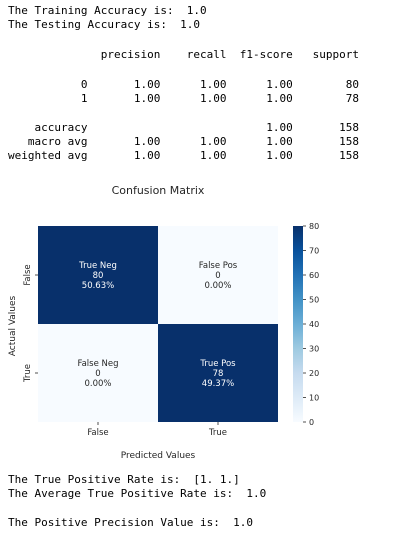 Image resolution: width=417 pixels, height=534 pixels. What do you see at coordinates (314, 398) in the screenshot?
I see `colorbar-tick-label: 10` at bounding box center [314, 398].